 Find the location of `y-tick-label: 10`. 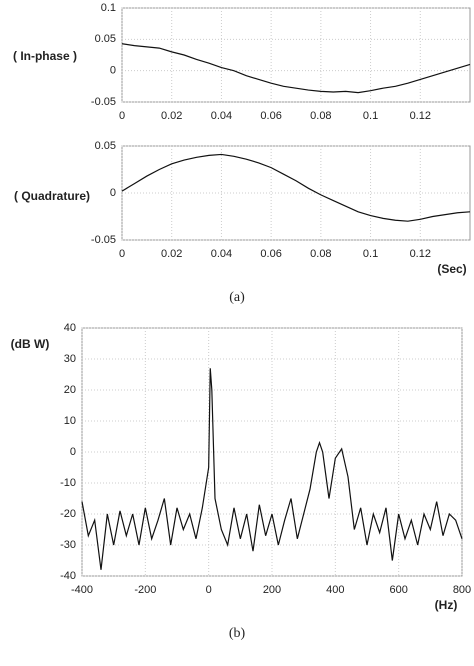

y-tick-label: 10 is located at coordinates (70, 421).